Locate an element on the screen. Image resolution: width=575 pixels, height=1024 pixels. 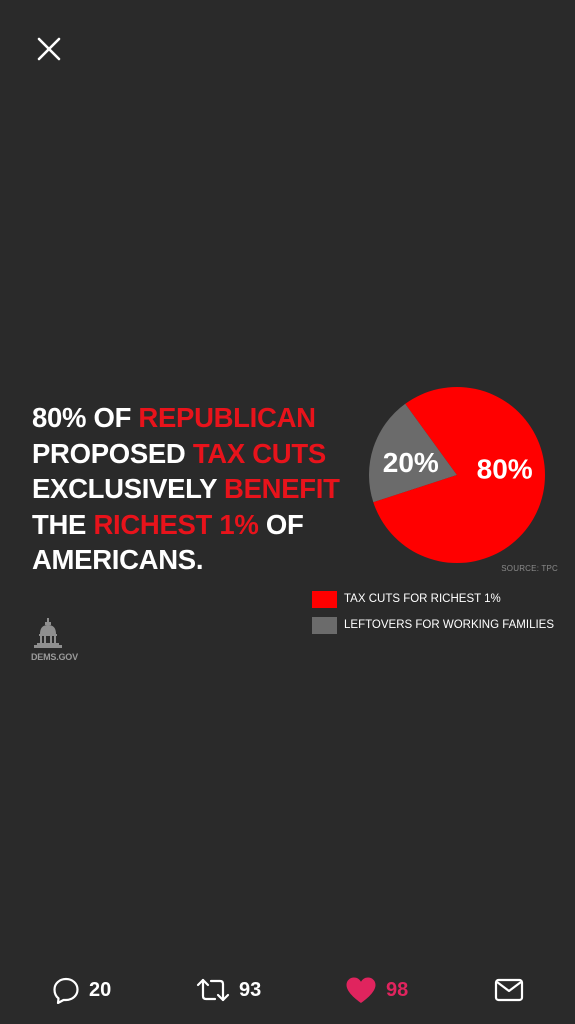
heart-icon is located at coordinates (361, 990).